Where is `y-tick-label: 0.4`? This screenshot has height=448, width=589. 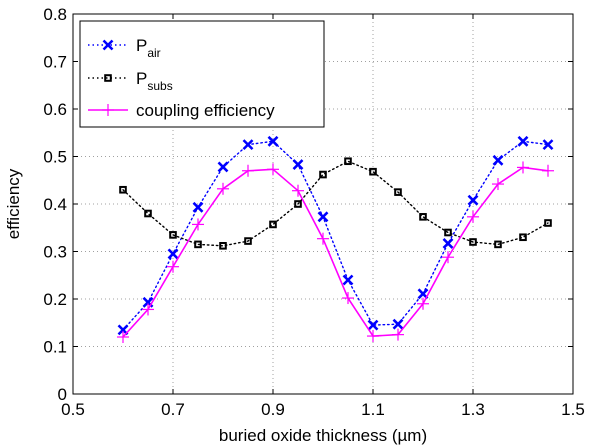 y-tick-label: 0.4 is located at coordinates (55, 204).